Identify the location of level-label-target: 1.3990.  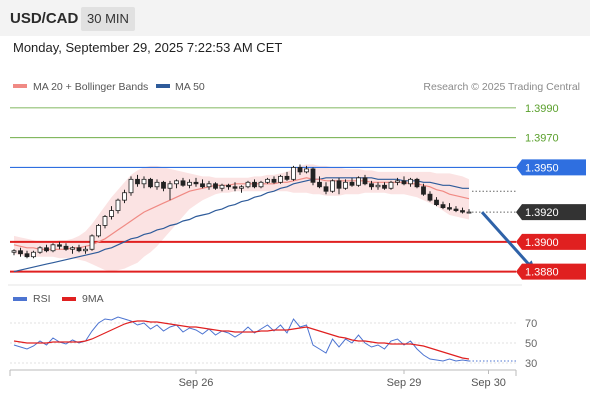
(542, 109).